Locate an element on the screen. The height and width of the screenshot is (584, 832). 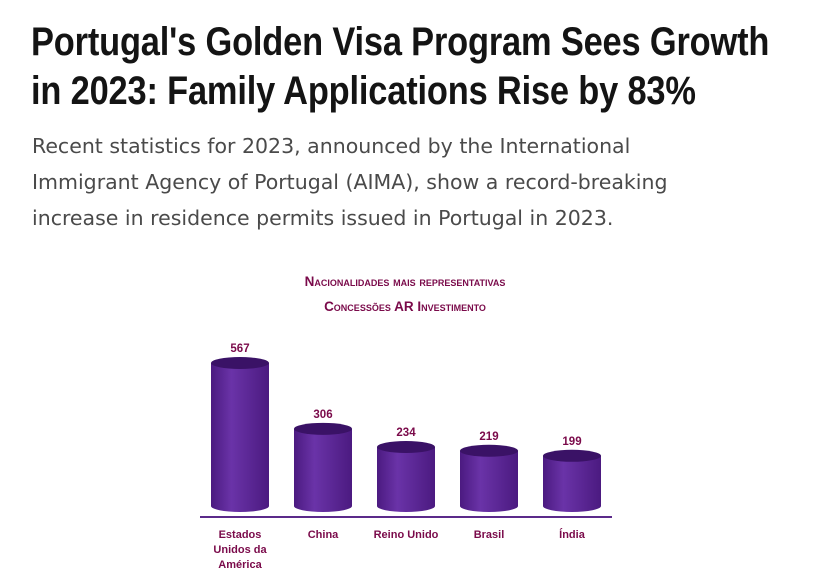
bar-value-label: 199 is located at coordinates (571, 442).